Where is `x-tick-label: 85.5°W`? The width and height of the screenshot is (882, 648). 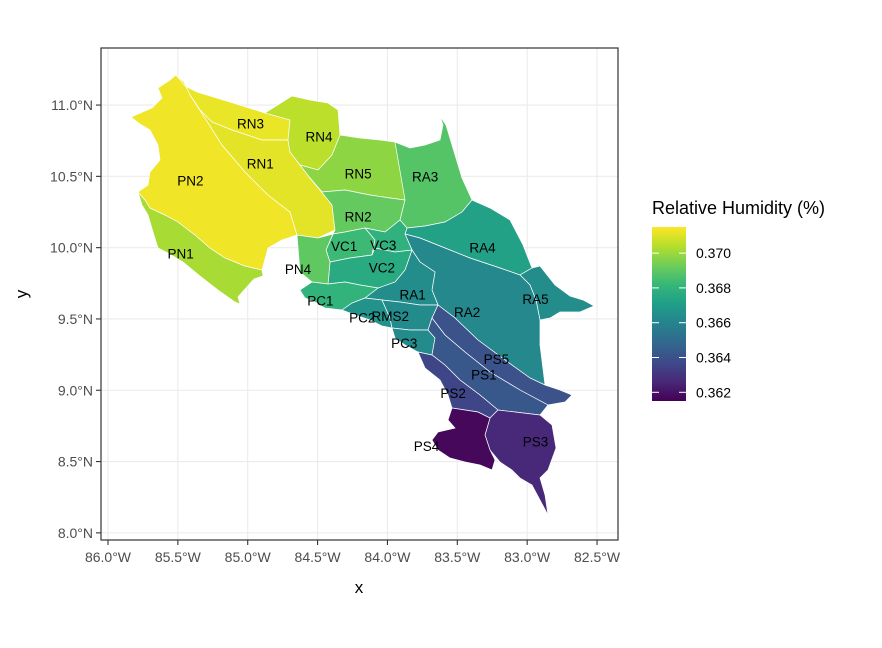 x-tick-label: 85.5°W is located at coordinates (178, 557).